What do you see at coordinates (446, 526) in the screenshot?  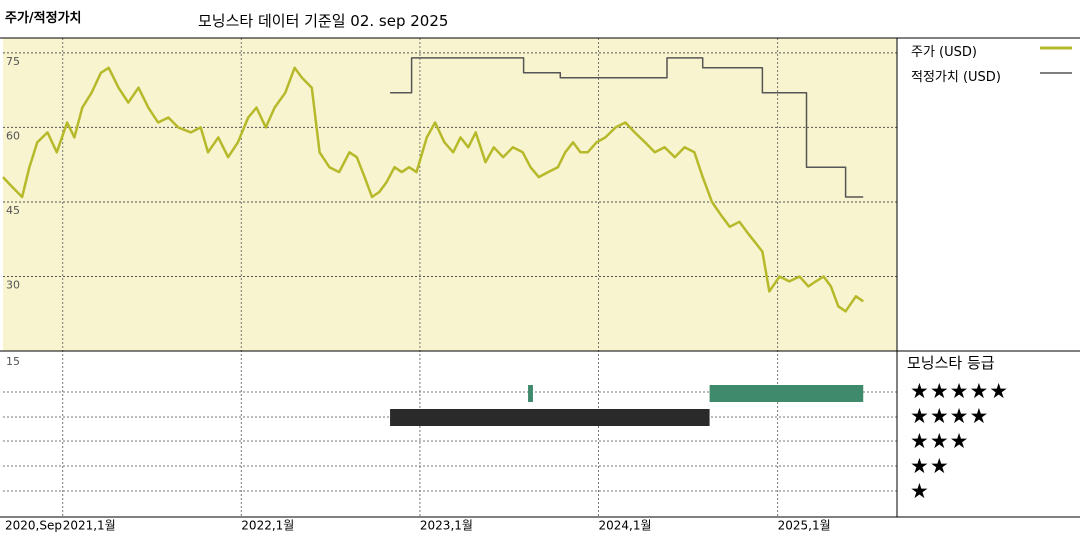 I see `x-tick-label: 2023,1월` at bounding box center [446, 526].